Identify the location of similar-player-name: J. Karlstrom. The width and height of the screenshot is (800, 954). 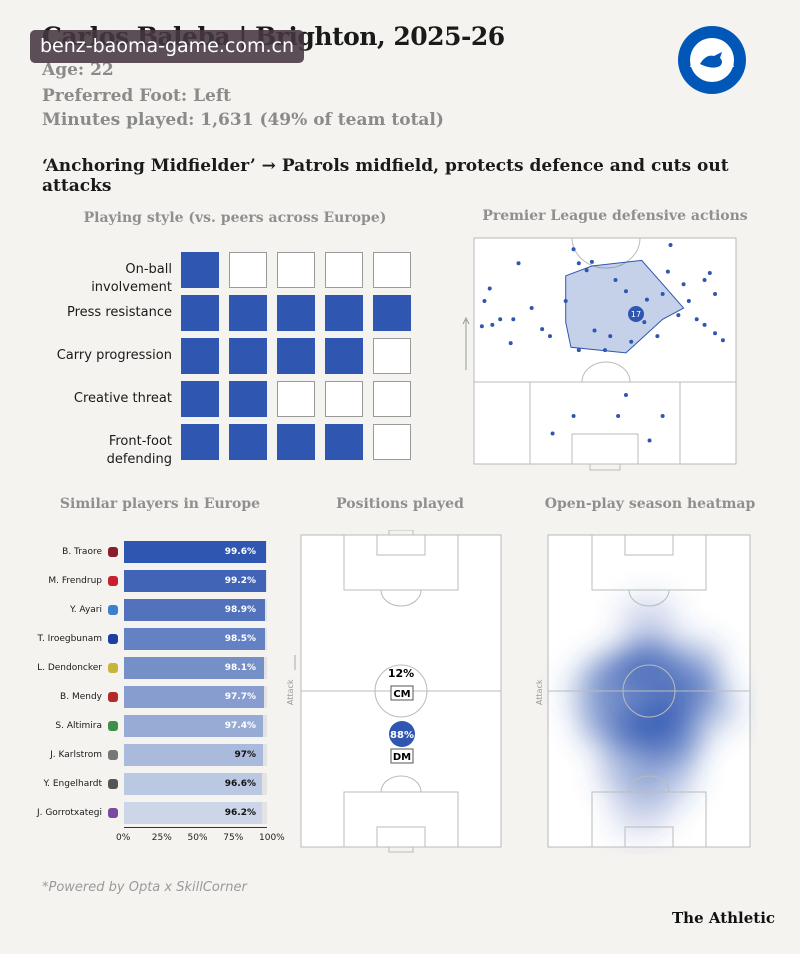
(76, 755).